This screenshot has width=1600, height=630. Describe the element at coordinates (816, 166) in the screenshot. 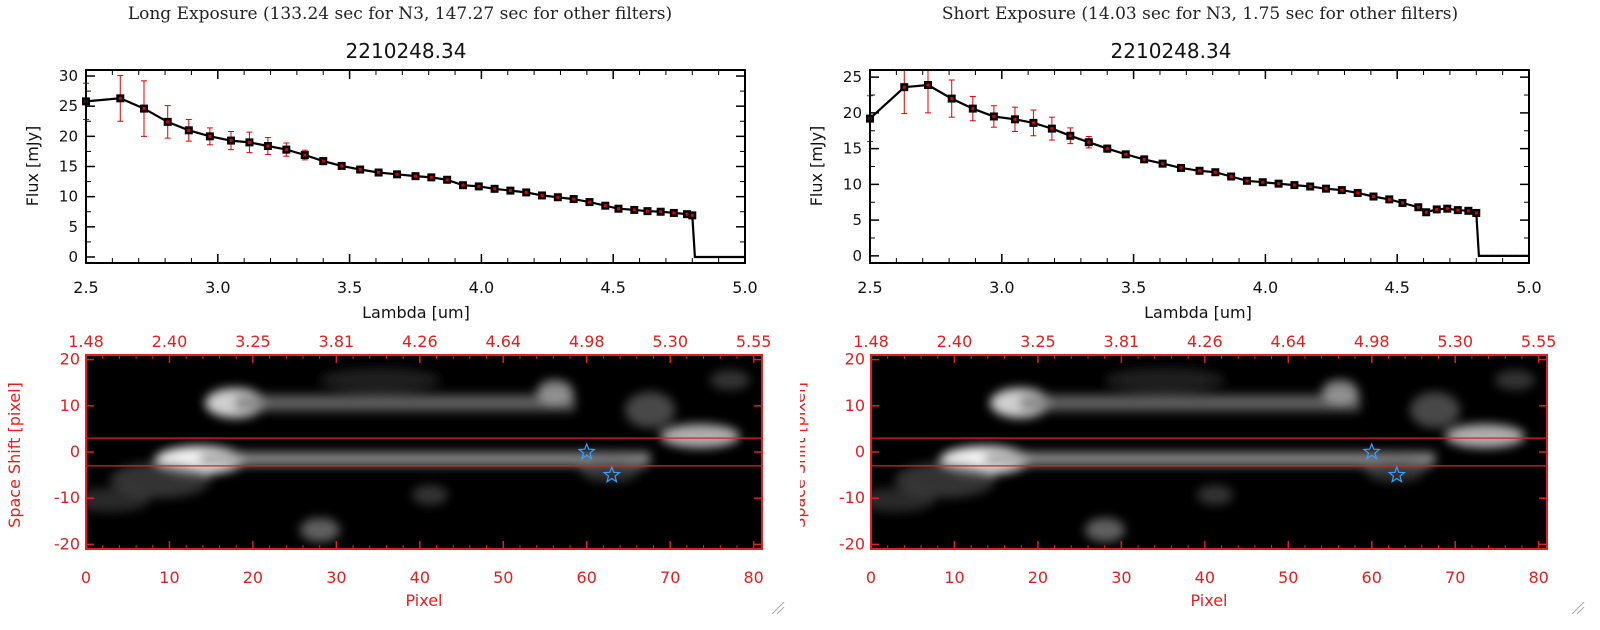

I see `y-axis-label: Flux [mJy]` at that location.